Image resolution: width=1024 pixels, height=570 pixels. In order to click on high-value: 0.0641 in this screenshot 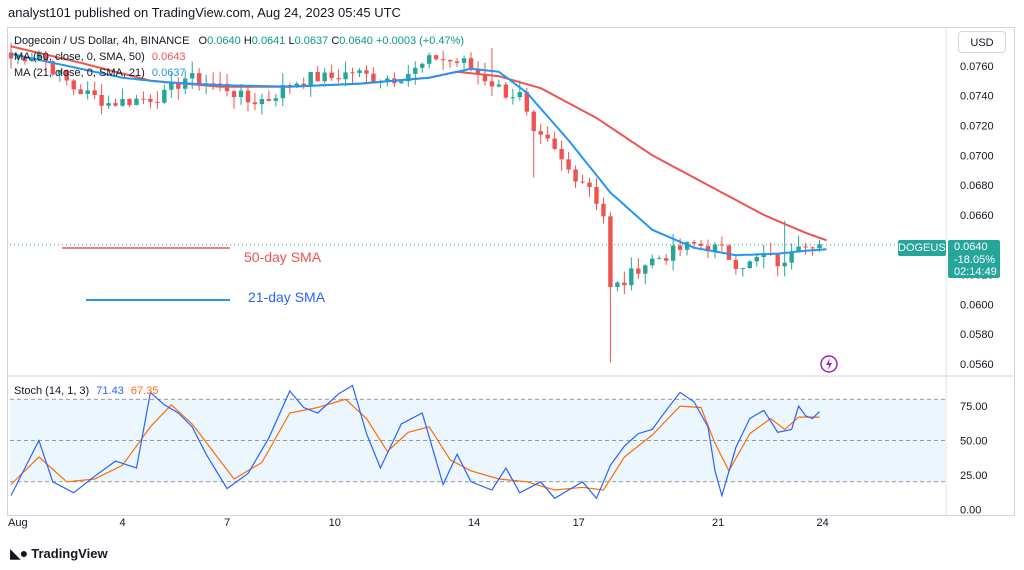, I will do `click(268, 41)`.